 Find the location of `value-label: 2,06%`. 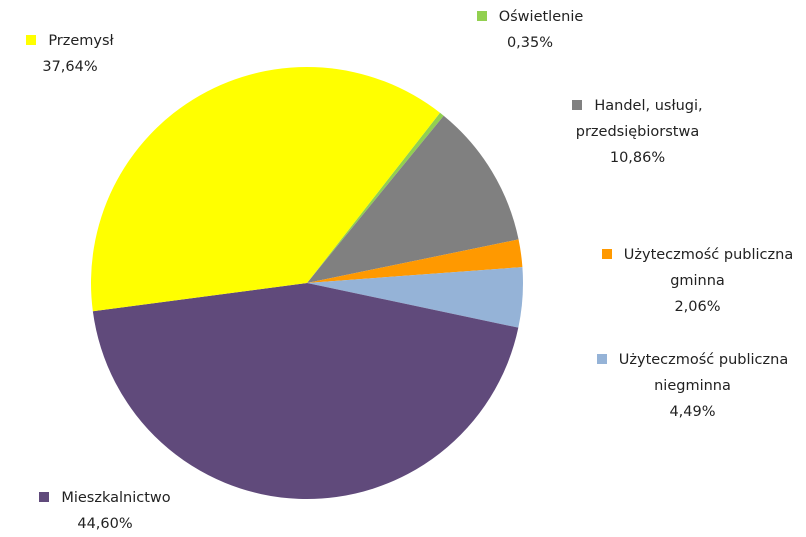

value-label: 2,06% is located at coordinates (697, 307).